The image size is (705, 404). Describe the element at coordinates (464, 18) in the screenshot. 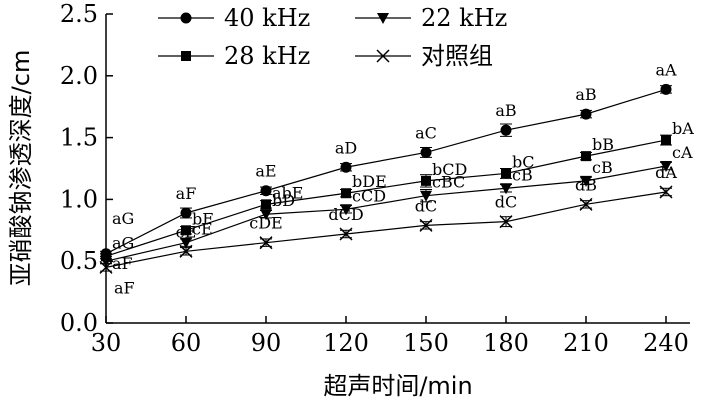

I see `legend-label: 22 kHz` at that location.